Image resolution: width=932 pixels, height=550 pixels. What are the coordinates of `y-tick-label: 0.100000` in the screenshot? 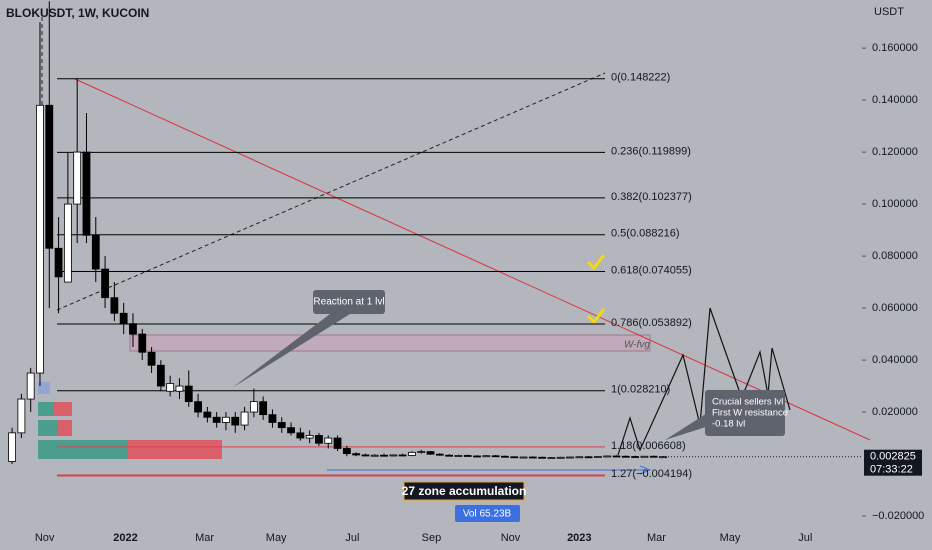 It's located at (895, 204).